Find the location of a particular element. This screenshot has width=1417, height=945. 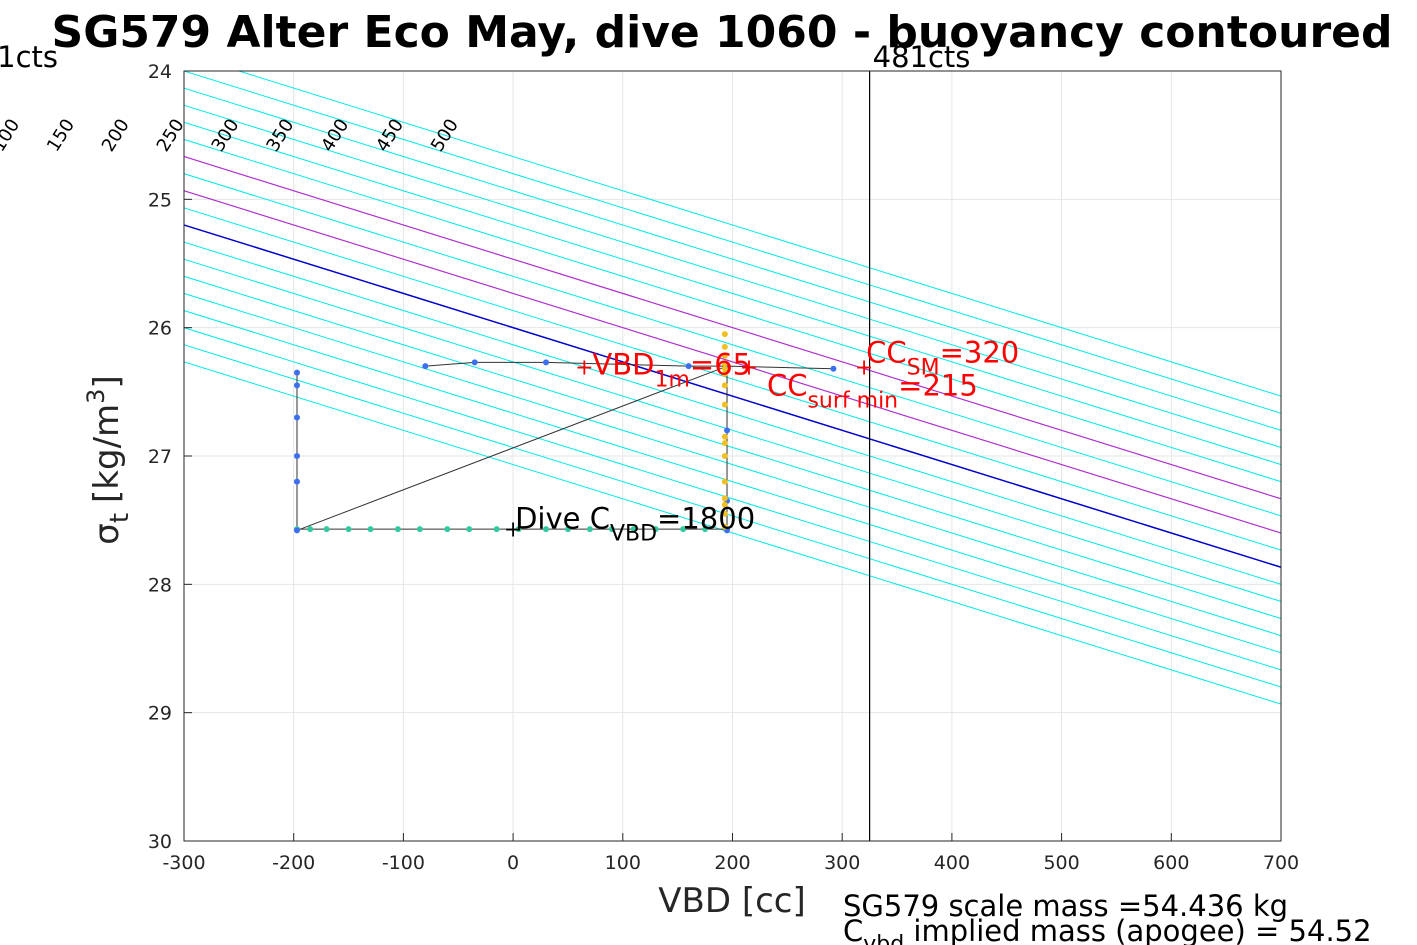

footer-line-2: Cvbd implied mass (apogee) = 54.52 is located at coordinates (1107, 929).